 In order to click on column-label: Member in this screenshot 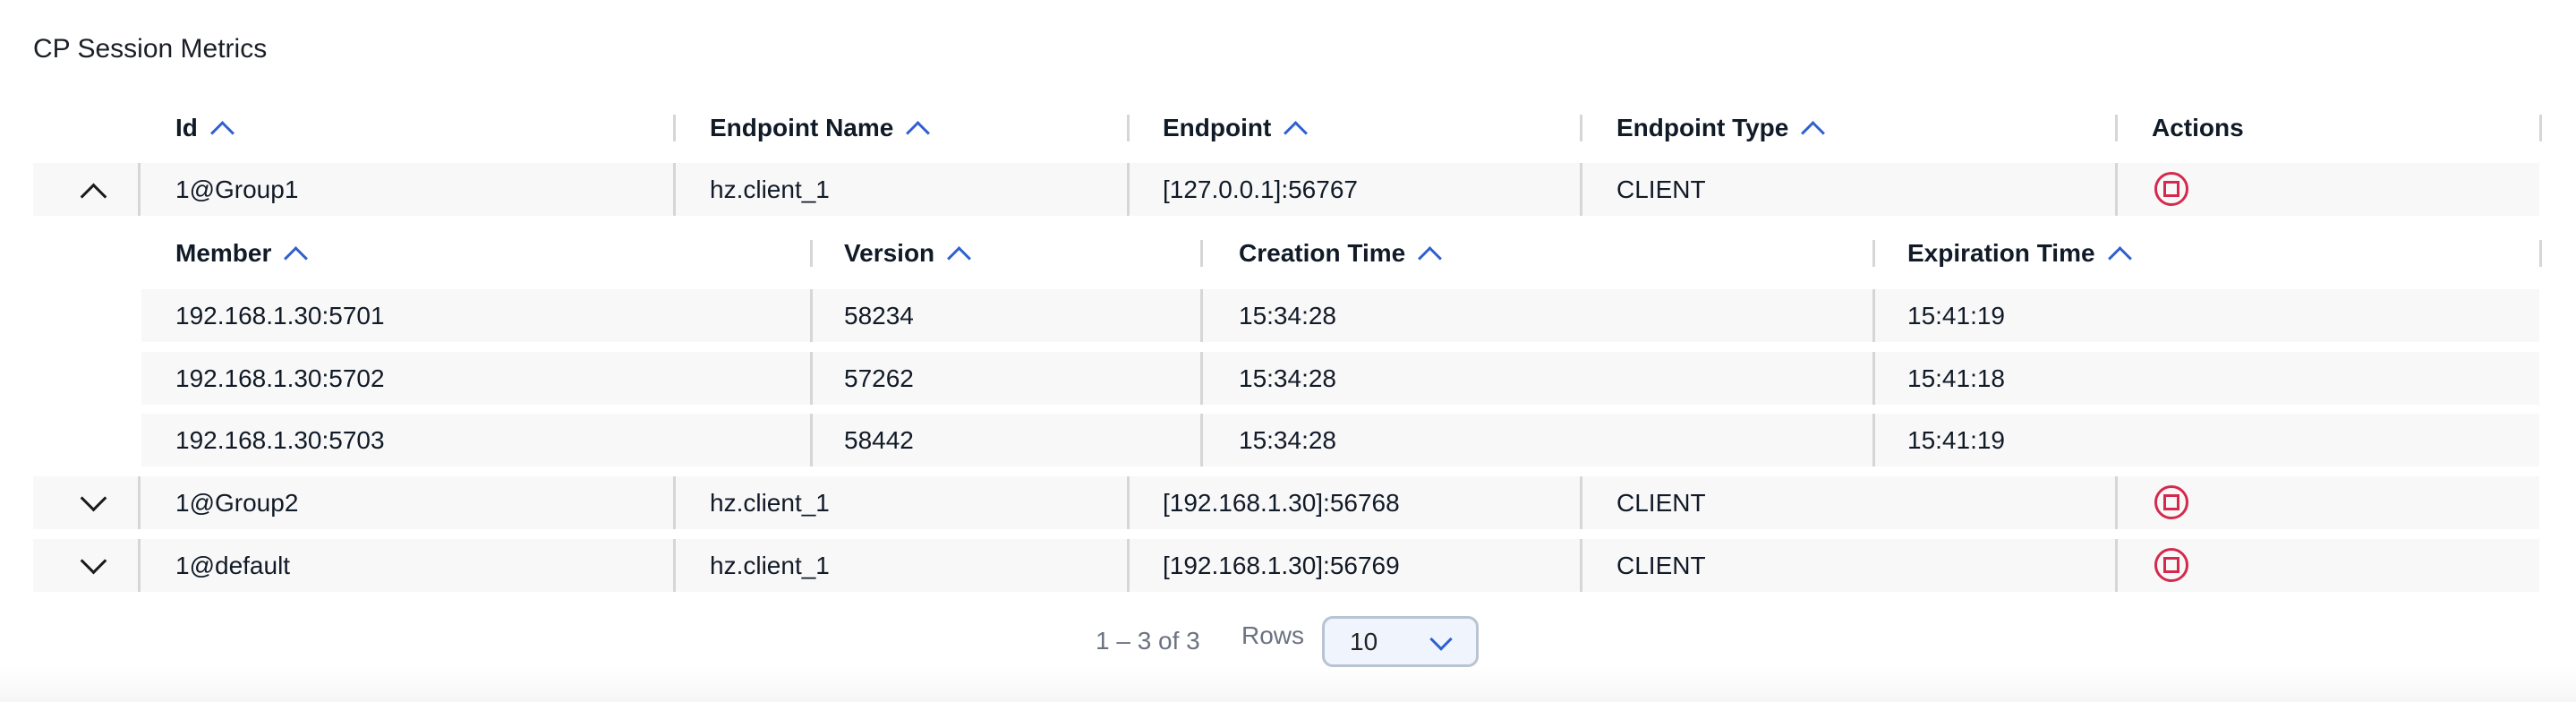, I will do `click(223, 253)`.